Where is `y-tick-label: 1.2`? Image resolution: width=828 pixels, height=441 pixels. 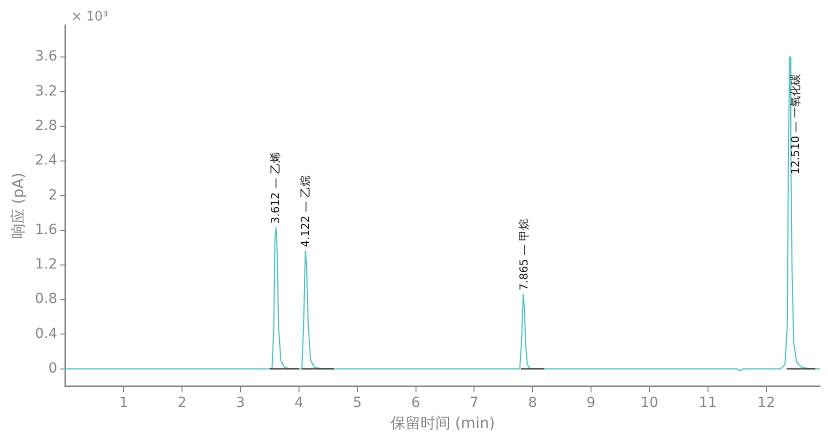
y-tick-label: 1.2 is located at coordinates (46, 264).